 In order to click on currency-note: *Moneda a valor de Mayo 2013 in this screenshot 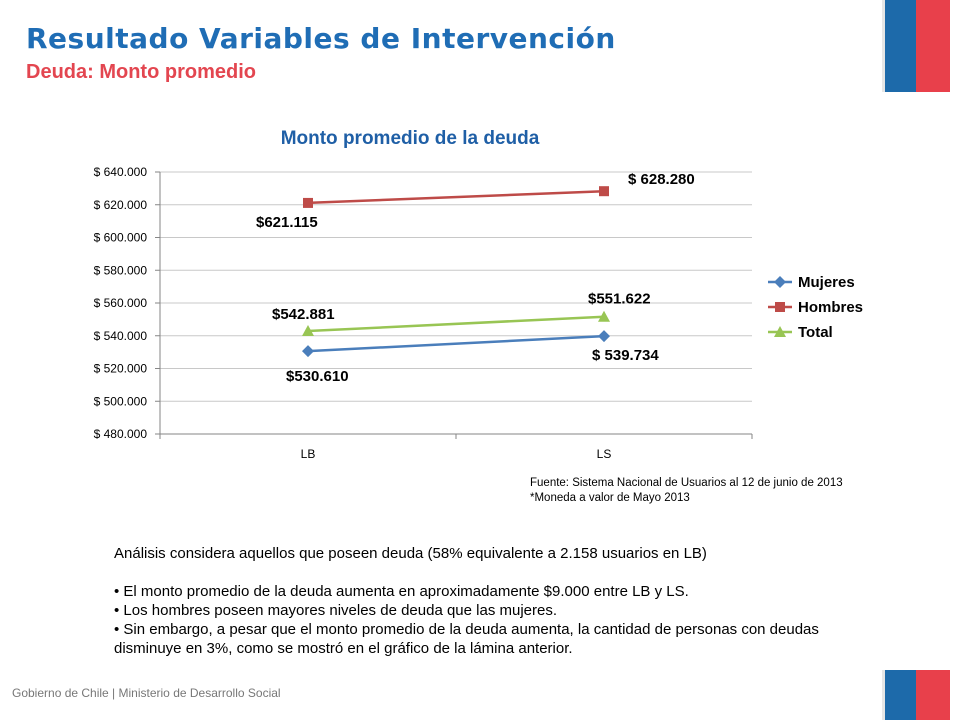, I will do `click(610, 498)`.